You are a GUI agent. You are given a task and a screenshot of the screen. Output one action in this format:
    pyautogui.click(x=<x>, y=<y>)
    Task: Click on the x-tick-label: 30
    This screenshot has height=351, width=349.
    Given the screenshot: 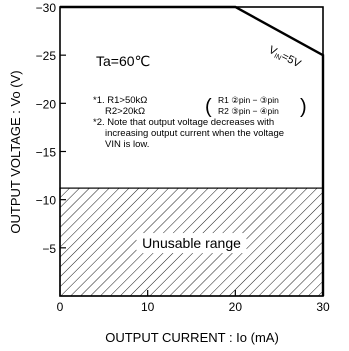 What is the action you would take?
    pyautogui.click(x=323, y=307)
    